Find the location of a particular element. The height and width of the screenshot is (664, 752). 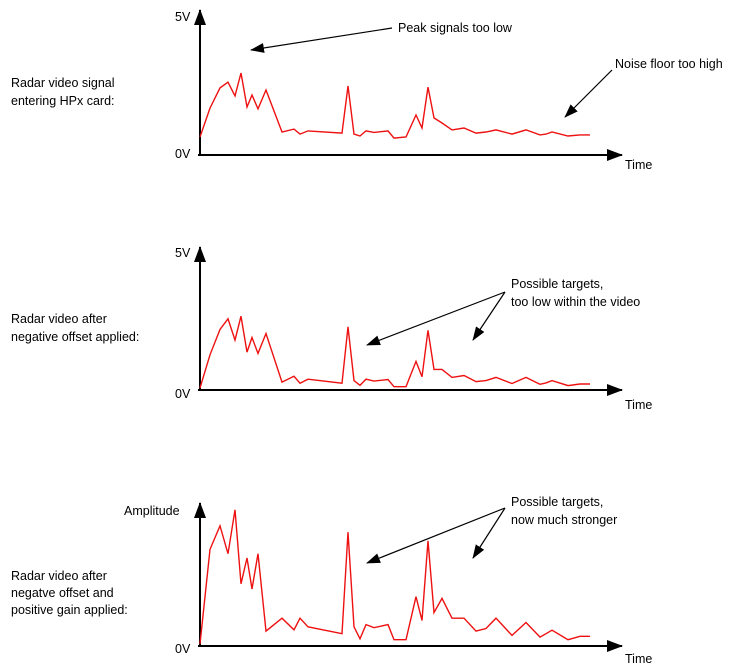

panel-offset-y-min-label: 0V is located at coordinates (183, 394).